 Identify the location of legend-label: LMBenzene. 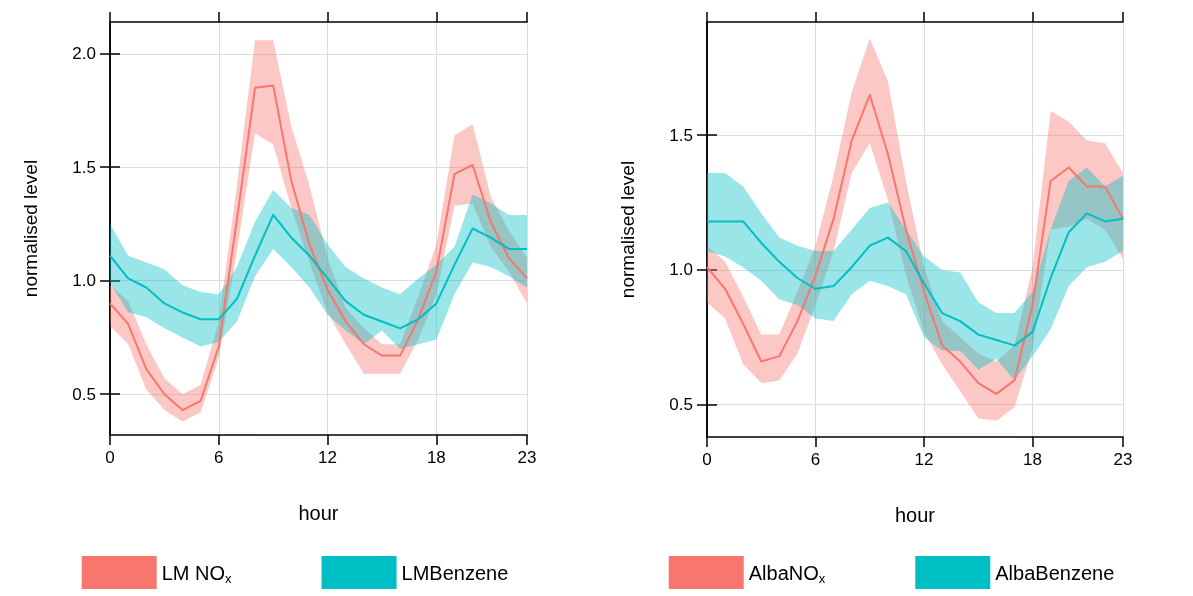
(455, 572).